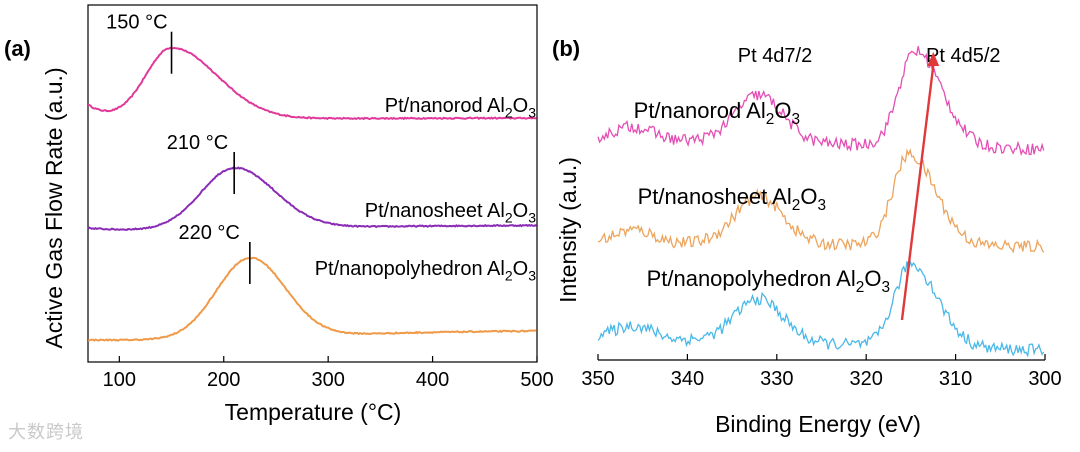 The image size is (1080, 452). I want to click on panel-a-series-label: Pt/nanorod Al2O3, so click(460, 108).